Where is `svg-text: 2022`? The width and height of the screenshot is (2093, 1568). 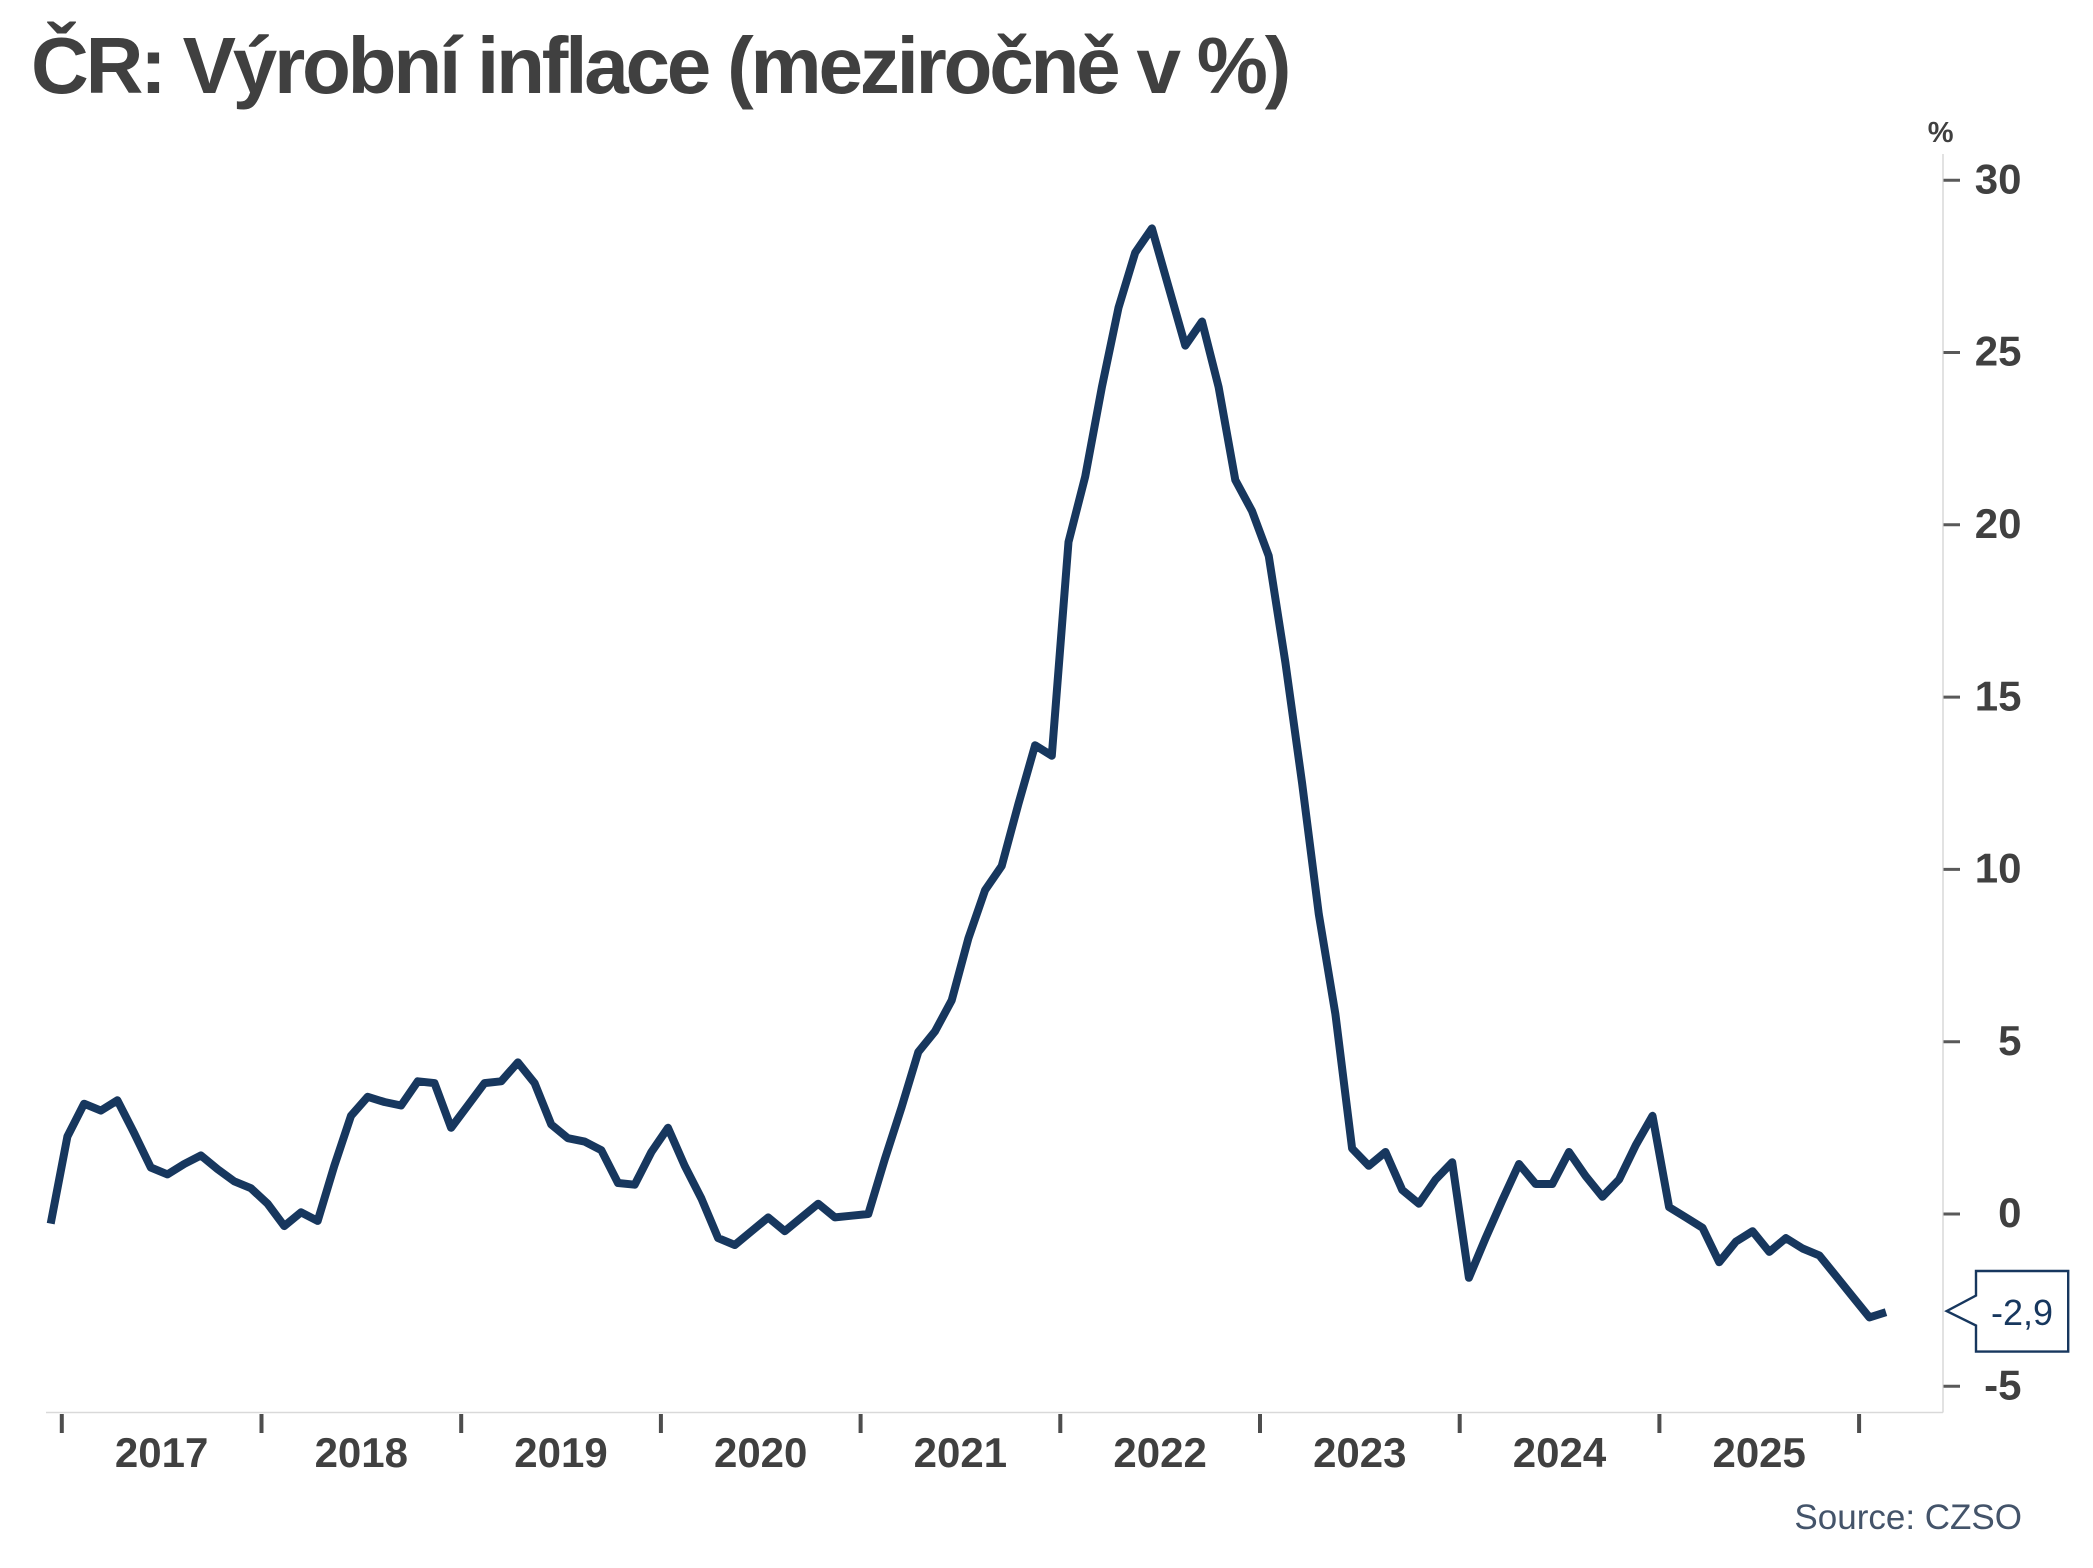 svg-text: 2022 is located at coordinates (1159, 1452).